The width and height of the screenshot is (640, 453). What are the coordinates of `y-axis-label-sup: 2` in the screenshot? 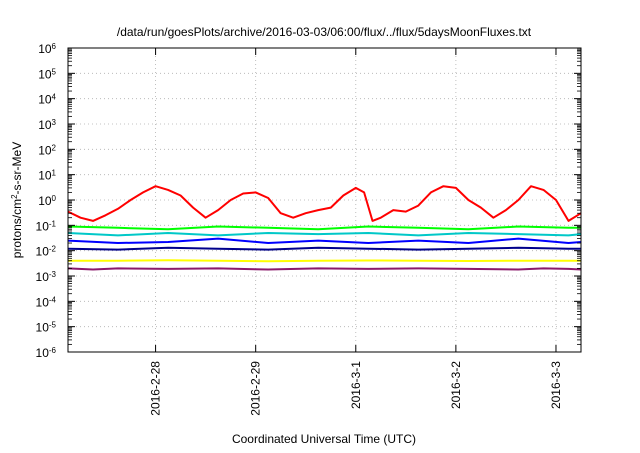 It's located at (14, 196).